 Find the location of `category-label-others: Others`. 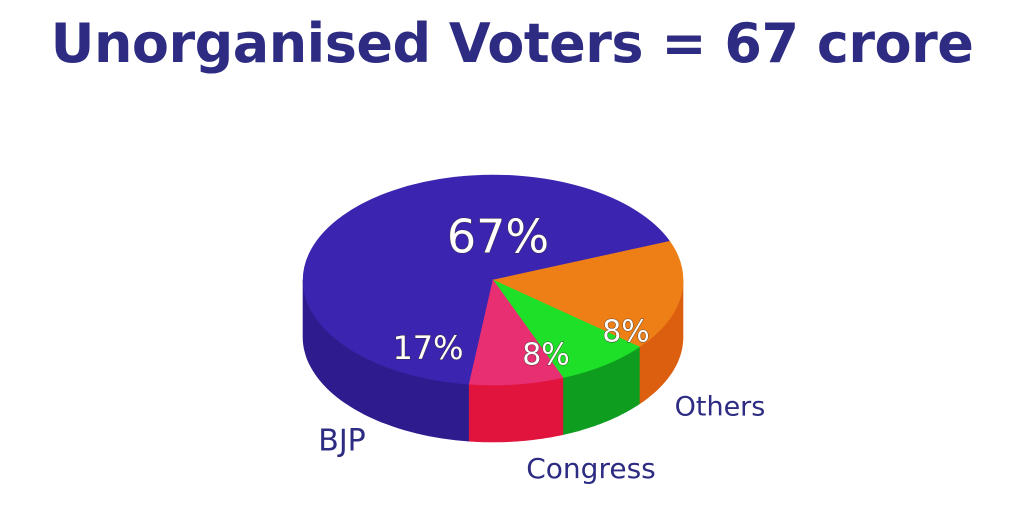

category-label-others: Others is located at coordinates (720, 407).